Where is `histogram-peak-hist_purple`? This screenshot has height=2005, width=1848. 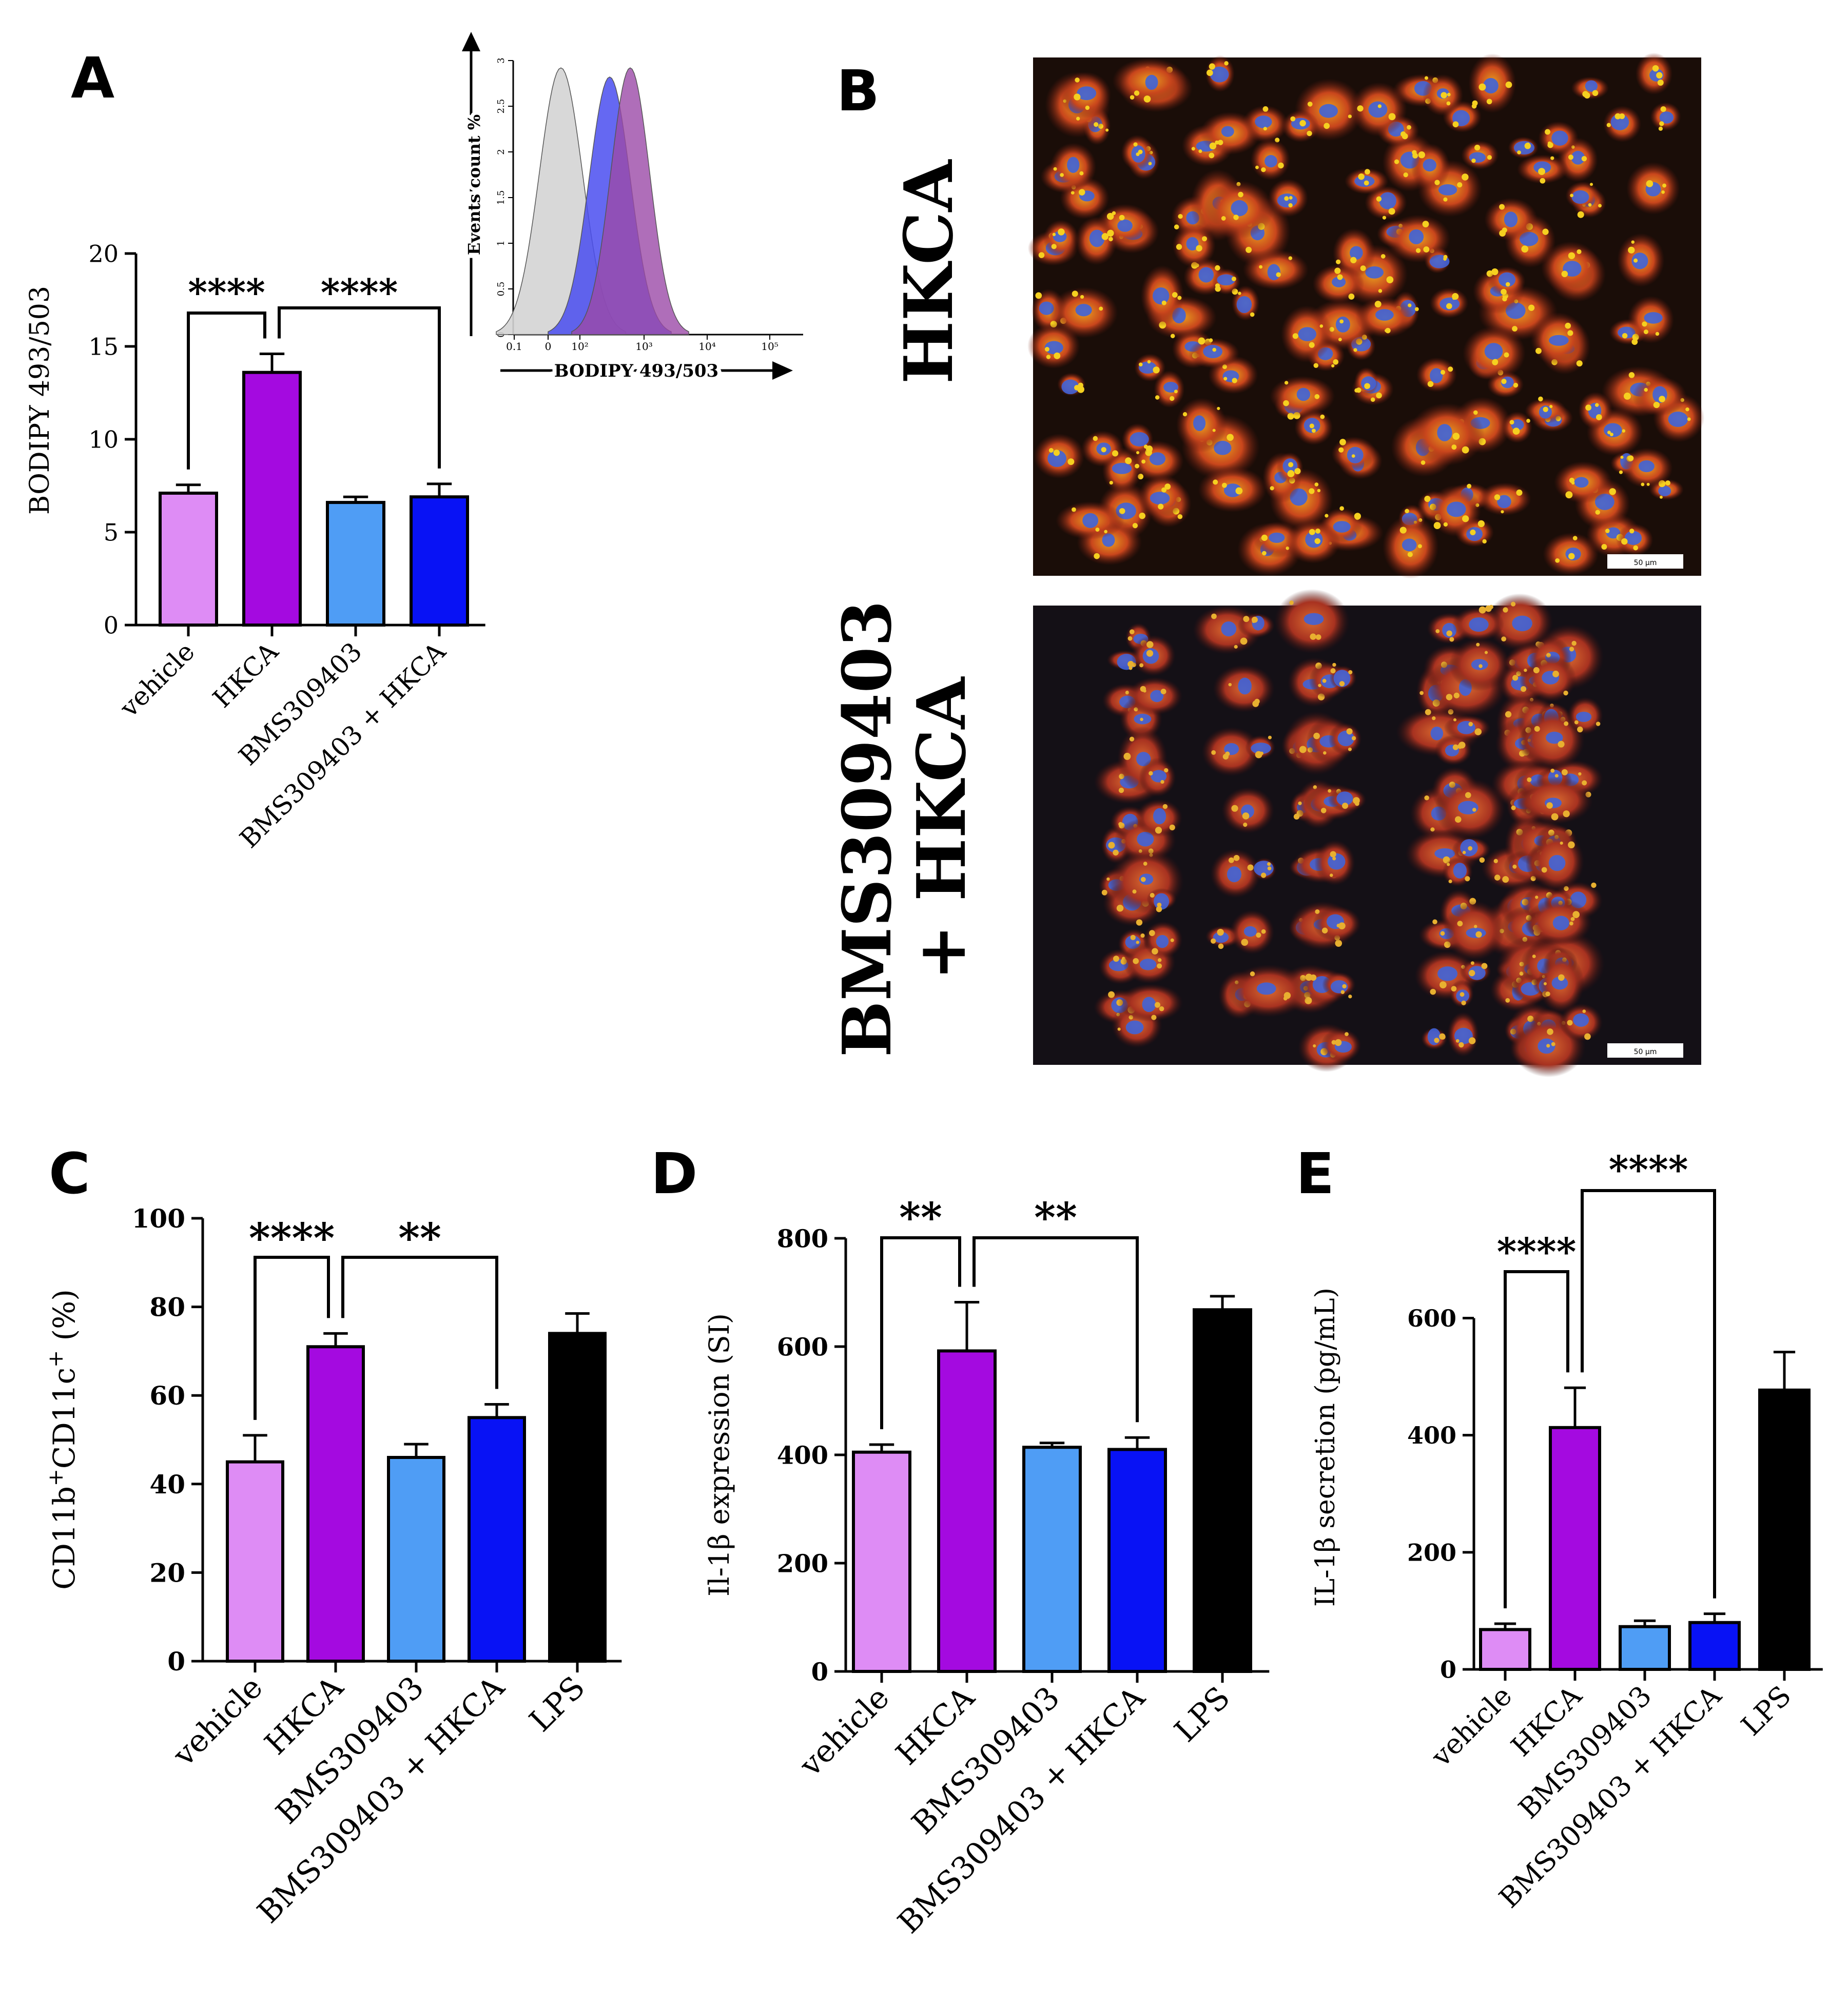
histogram-peak-hist_purple is located at coordinates (630, 201).